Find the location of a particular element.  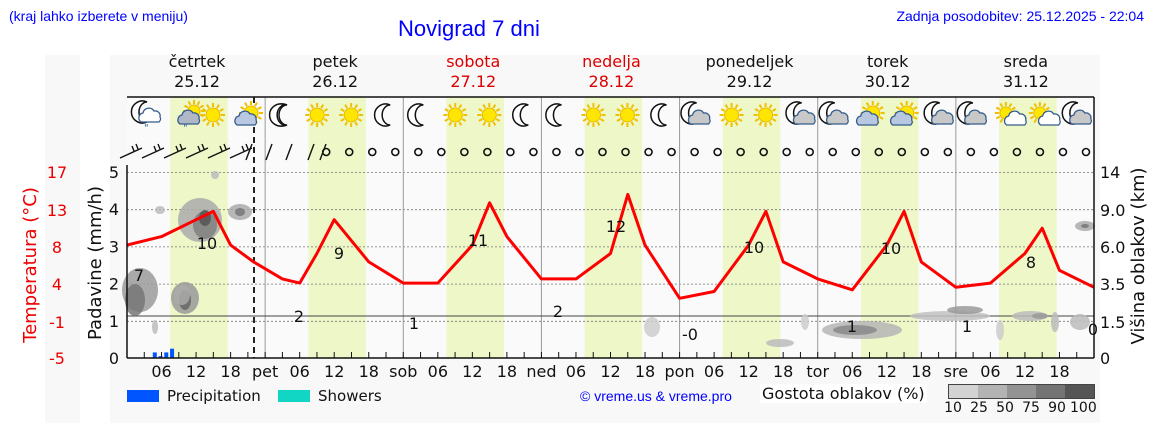

cloud-density-scale-labels: 10 25 50 75 90 100 is located at coordinates (1018, 408).